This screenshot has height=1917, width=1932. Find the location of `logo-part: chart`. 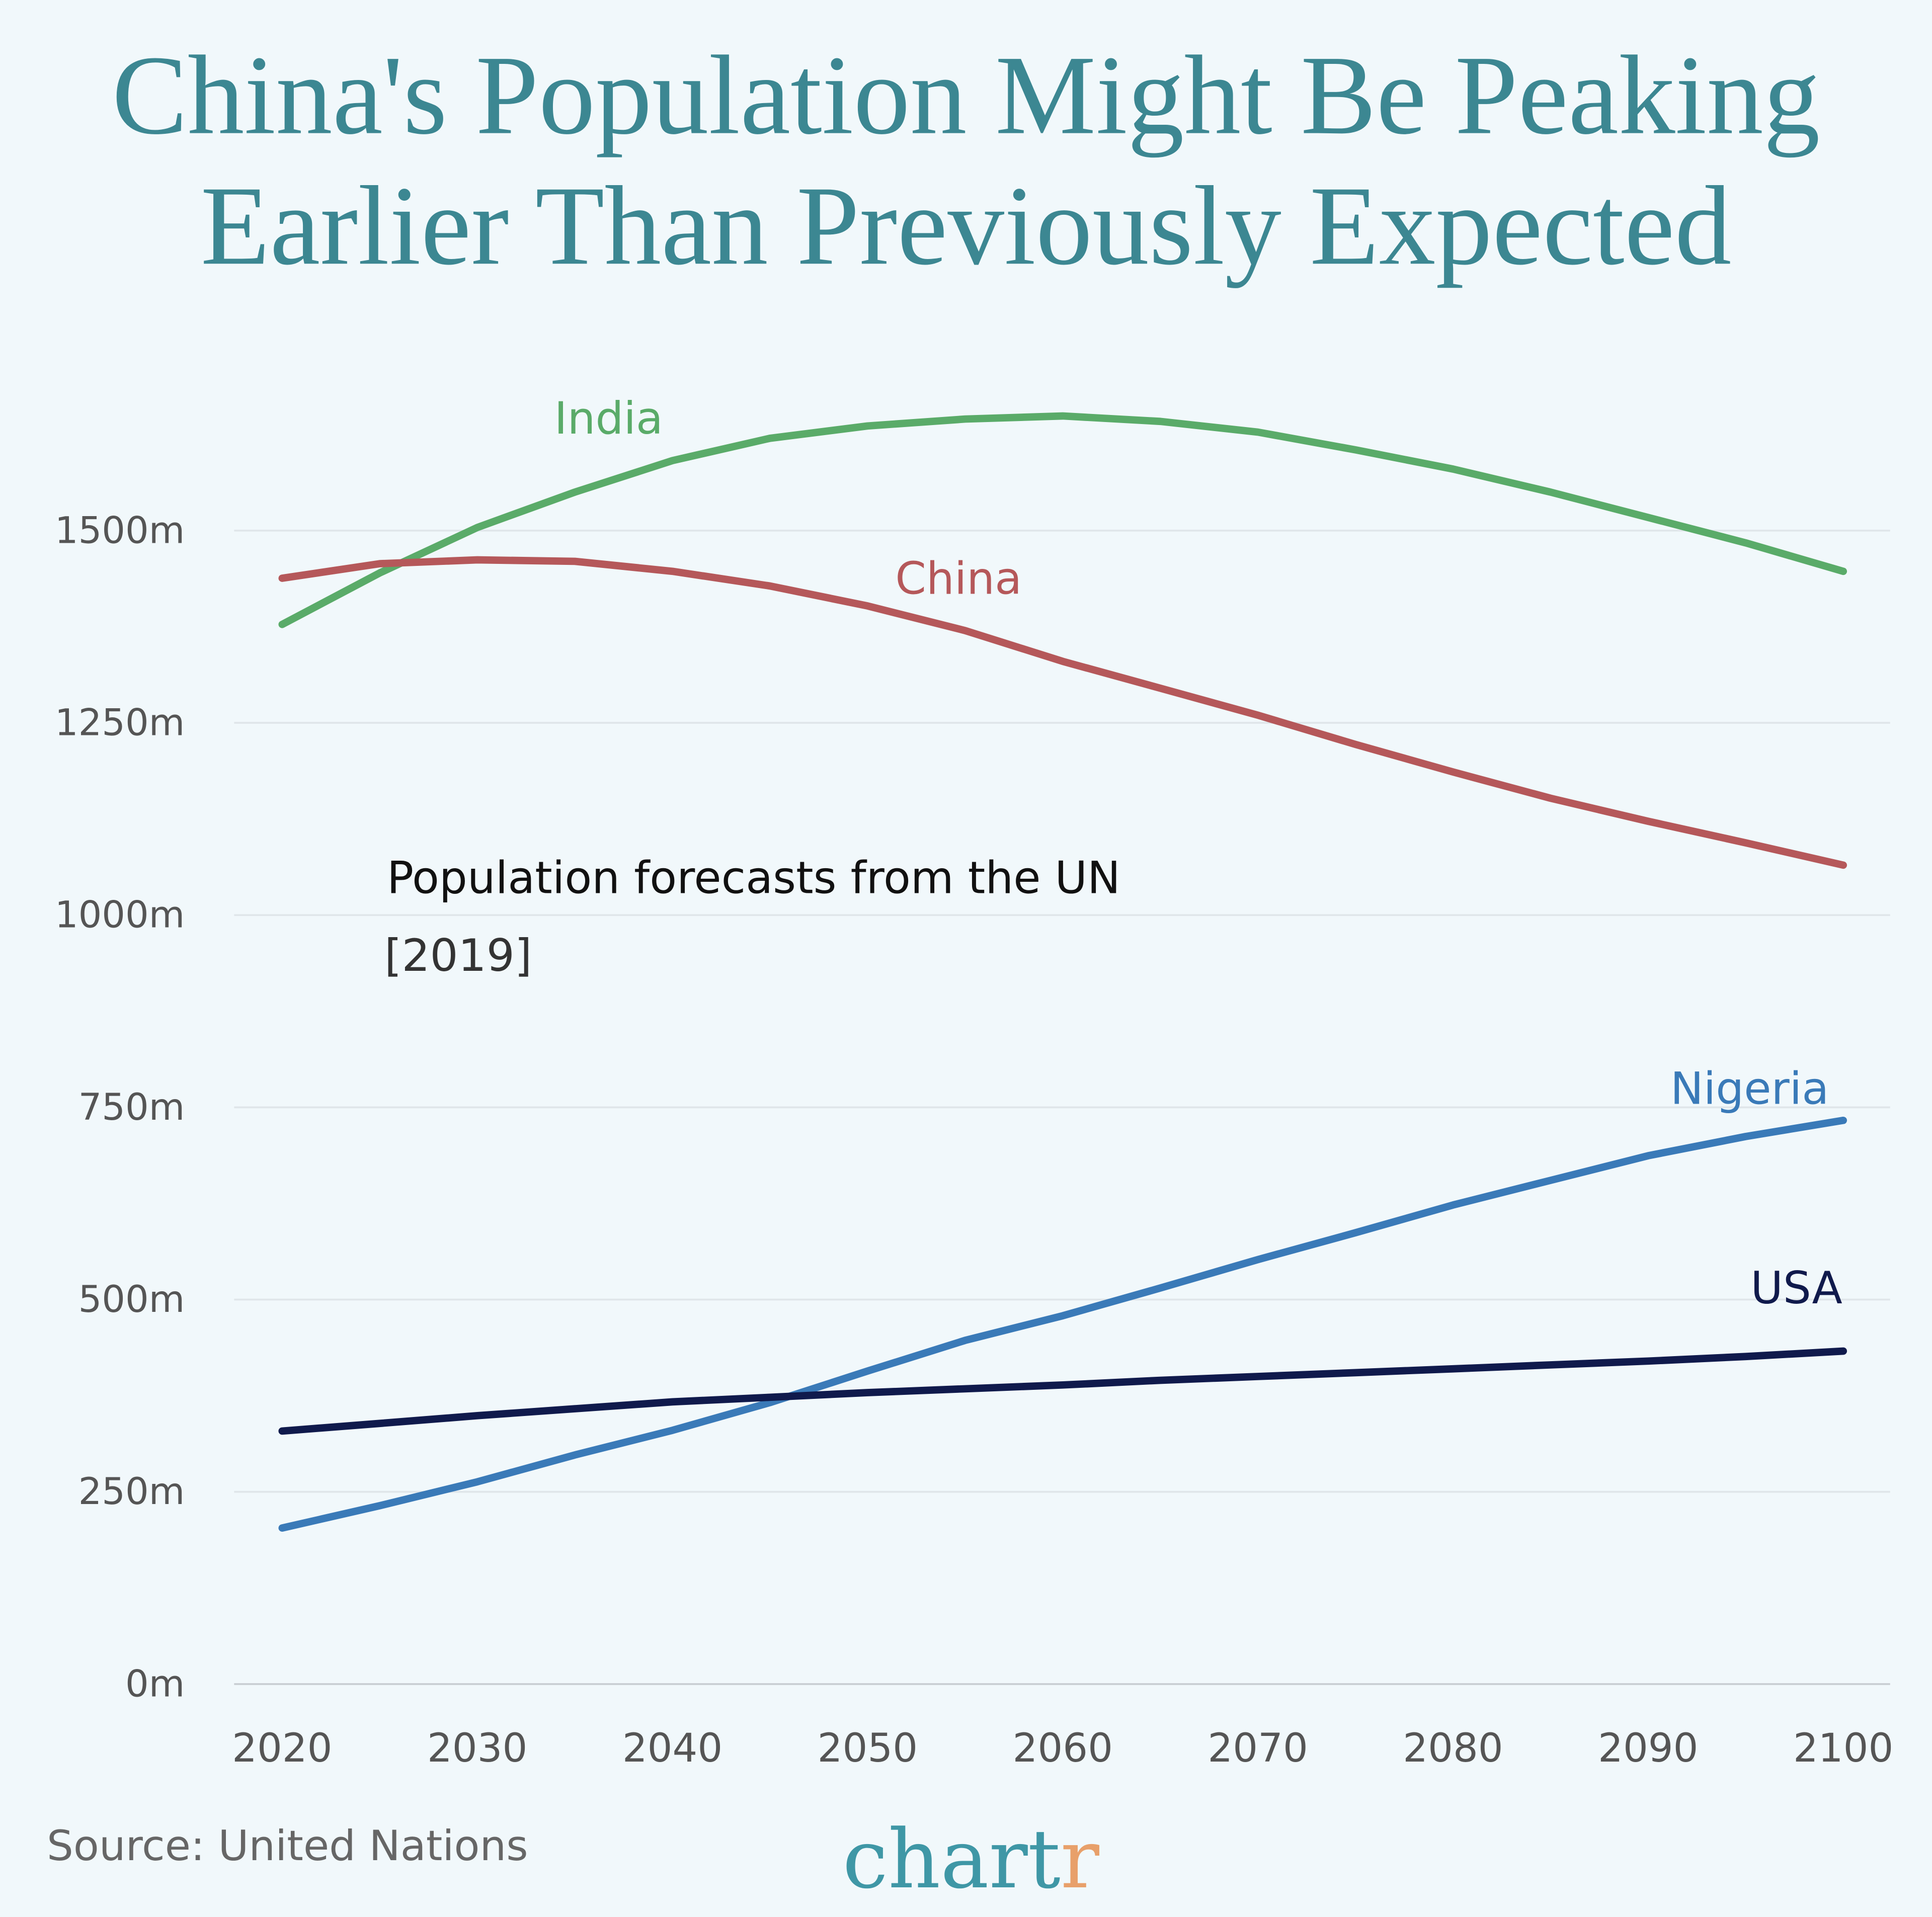

logo-part: chart is located at coordinates (952, 1859).